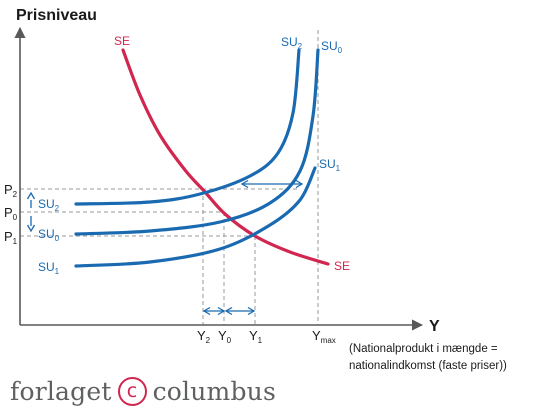  I want to click on x-axis-title: Y, so click(434, 326).